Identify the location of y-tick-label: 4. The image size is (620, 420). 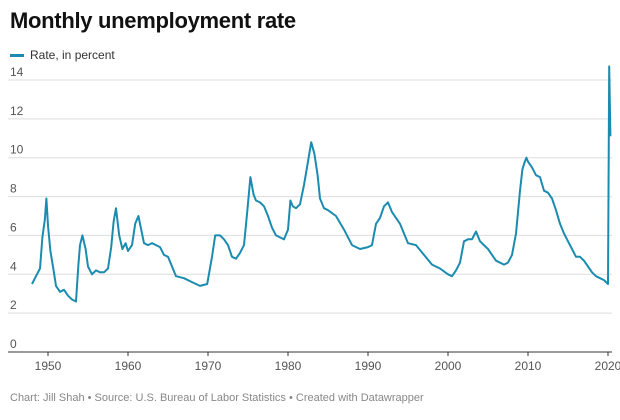
(13, 266).